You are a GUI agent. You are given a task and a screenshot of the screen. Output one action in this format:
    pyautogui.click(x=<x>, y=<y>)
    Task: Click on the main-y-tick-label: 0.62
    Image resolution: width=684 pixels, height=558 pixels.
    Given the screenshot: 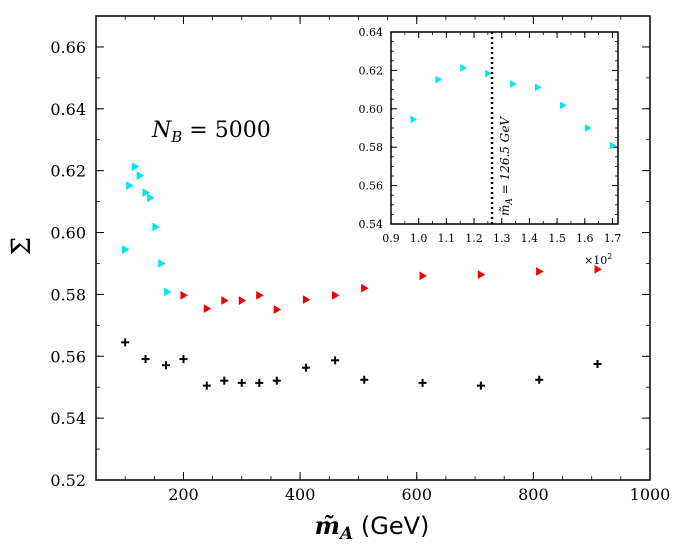 What is the action you would take?
    pyautogui.click(x=68, y=171)
    